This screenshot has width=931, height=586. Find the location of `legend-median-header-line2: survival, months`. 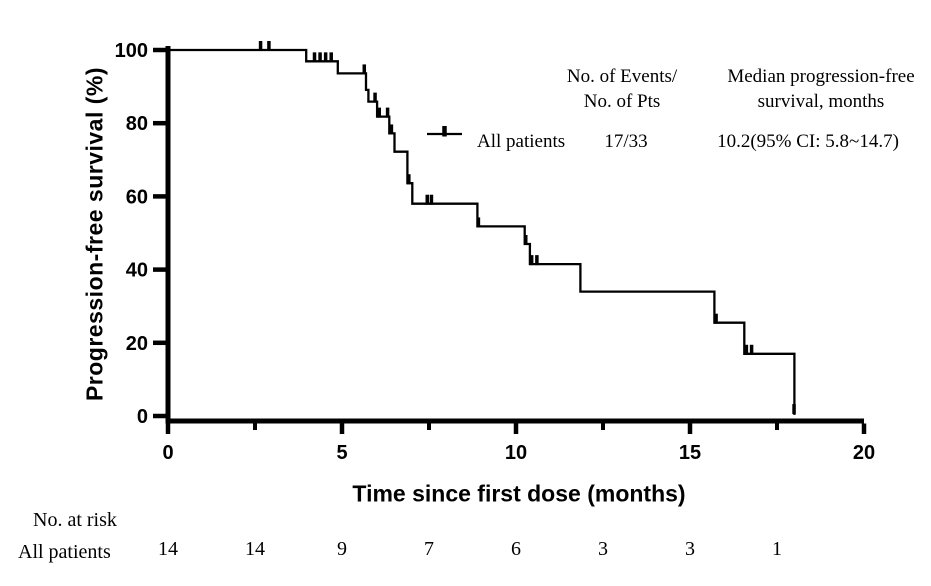

legend-median-header-line2: survival, months is located at coordinates (821, 101).